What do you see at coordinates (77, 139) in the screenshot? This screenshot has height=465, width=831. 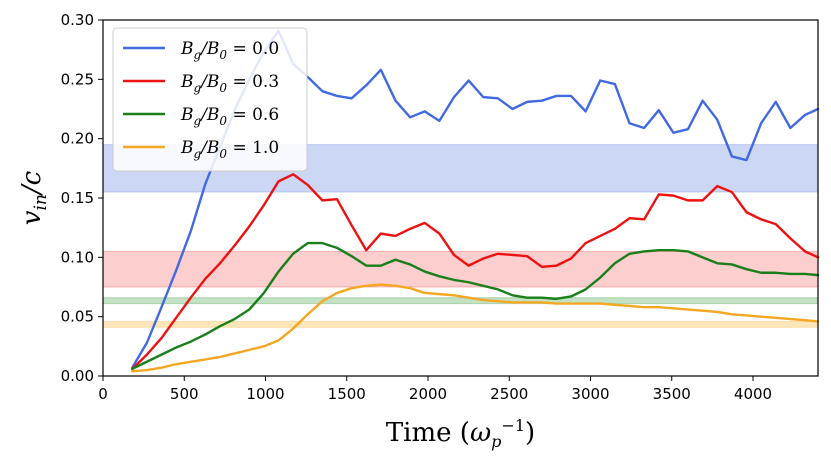 I see `y-tick-label: 0.20` at bounding box center [77, 139].